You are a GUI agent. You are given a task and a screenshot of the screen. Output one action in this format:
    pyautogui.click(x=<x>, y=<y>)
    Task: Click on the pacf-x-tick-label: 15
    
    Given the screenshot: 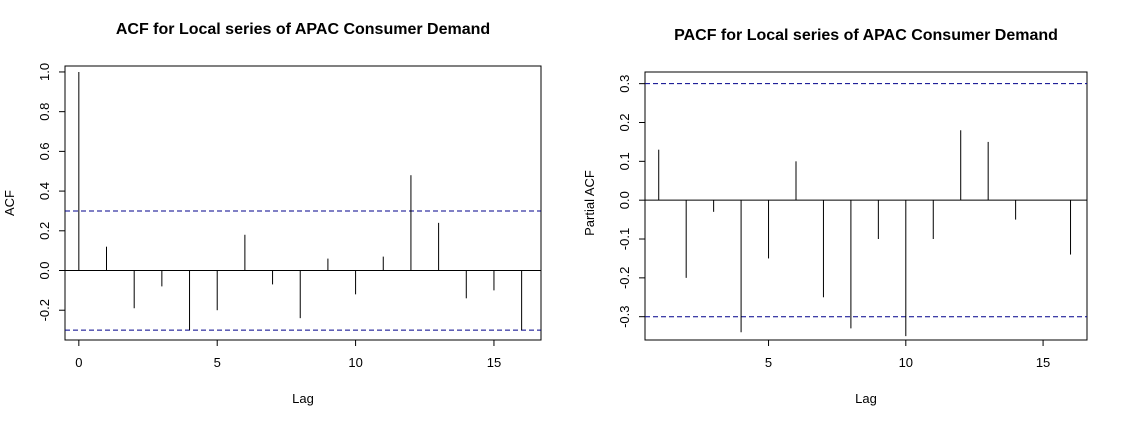 What is the action you would take?
    pyautogui.click(x=1043, y=362)
    